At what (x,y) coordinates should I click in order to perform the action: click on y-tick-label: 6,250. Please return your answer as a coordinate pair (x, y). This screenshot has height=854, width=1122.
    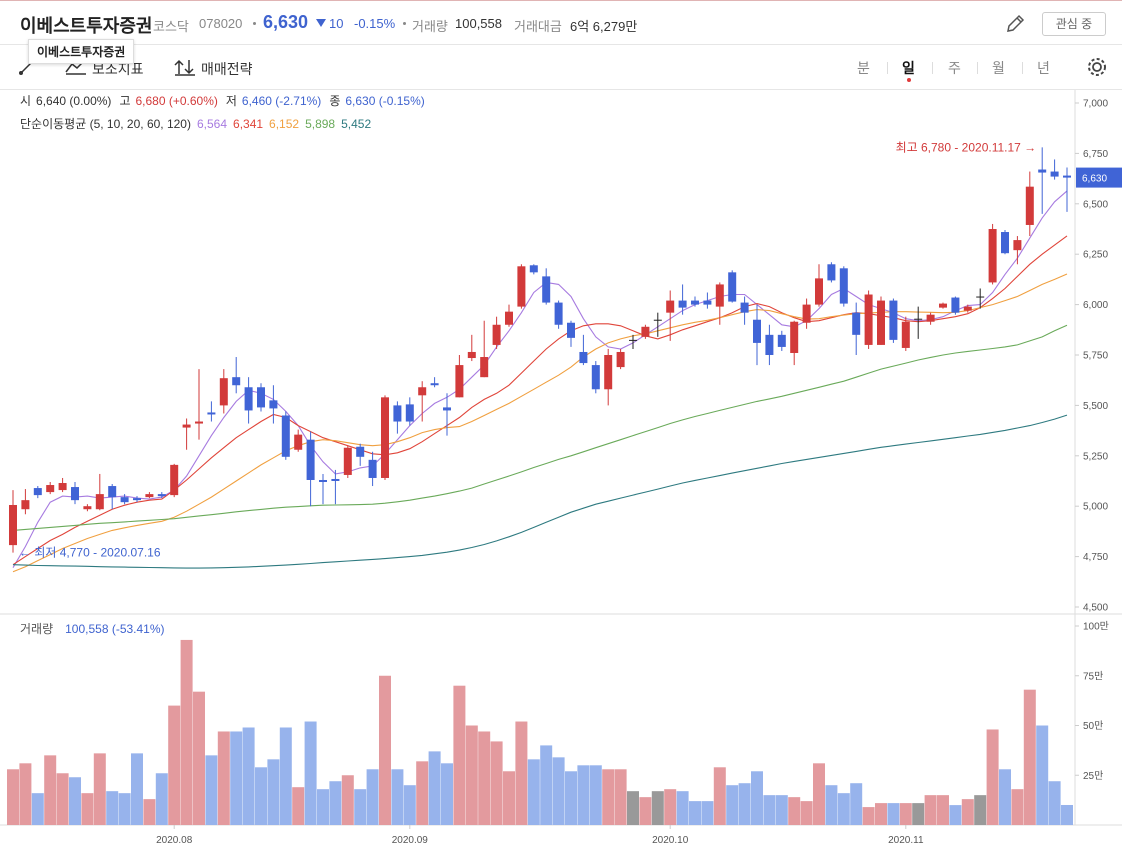
    Looking at the image, I should click on (1095, 255).